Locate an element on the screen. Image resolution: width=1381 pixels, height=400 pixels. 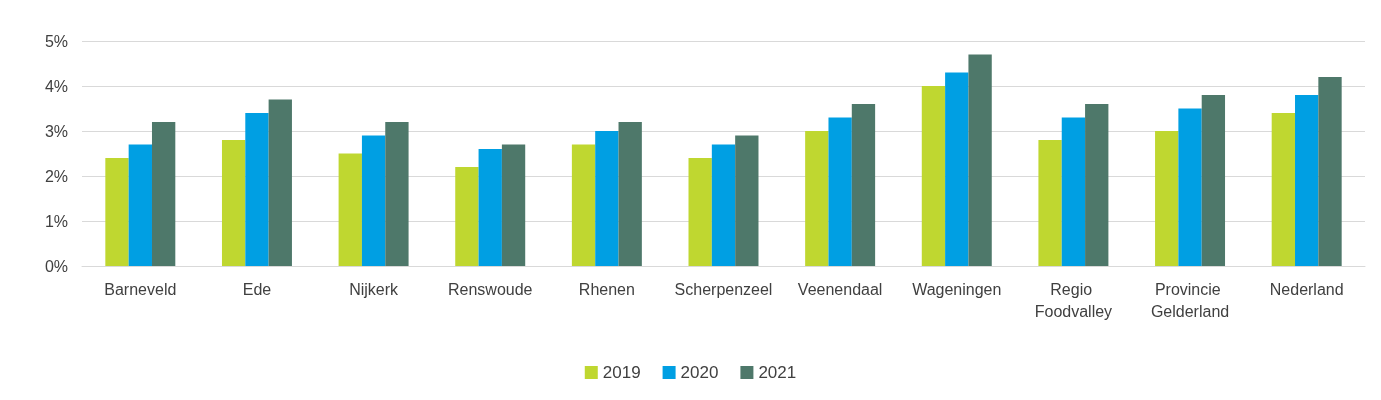
x-tick-label: Wageningen is located at coordinates (957, 289).